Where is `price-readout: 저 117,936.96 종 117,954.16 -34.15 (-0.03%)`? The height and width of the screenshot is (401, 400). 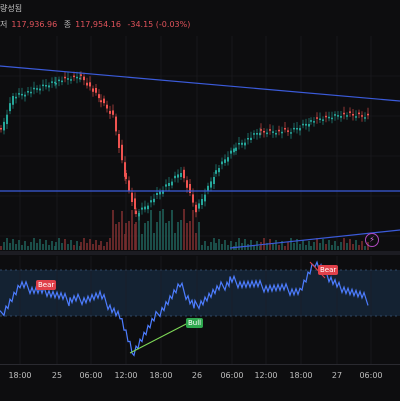
price-readout: 저 117,936.96 종 117,954.16 -34.15 (-0.03%) is located at coordinates (97, 24).